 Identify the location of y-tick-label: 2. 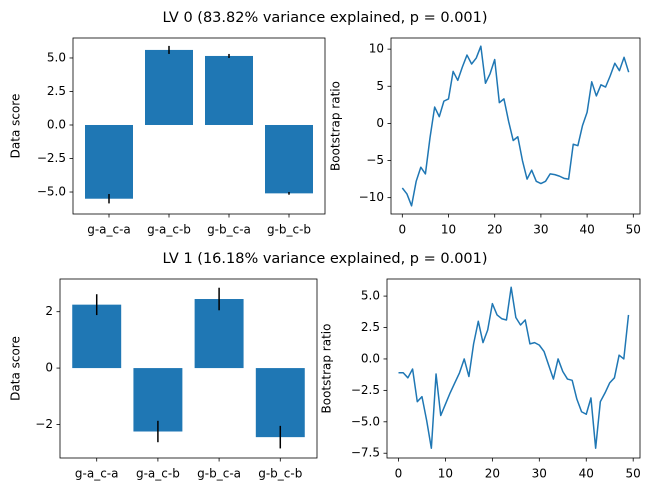
(49, 311).